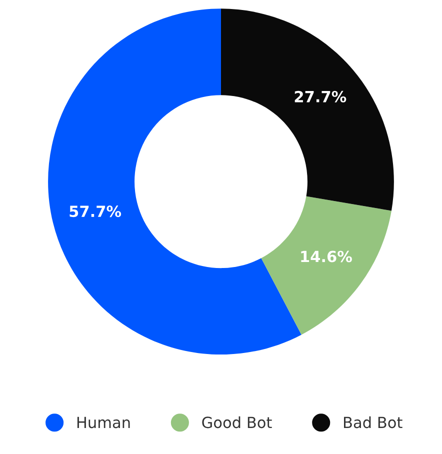 The width and height of the screenshot is (442, 454). Describe the element at coordinates (96, 212) in the screenshot. I see `data-label: 57.7%` at that location.